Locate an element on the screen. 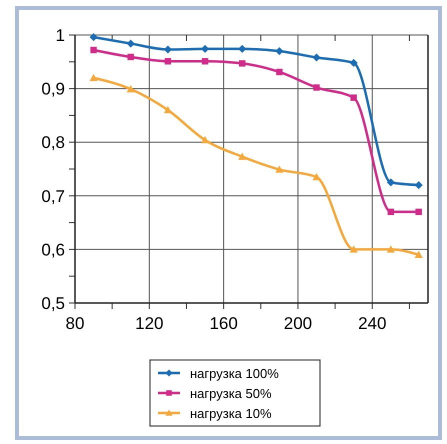 The width and height of the screenshot is (447, 444). legend-label: нагрузка 10% is located at coordinates (231, 413).